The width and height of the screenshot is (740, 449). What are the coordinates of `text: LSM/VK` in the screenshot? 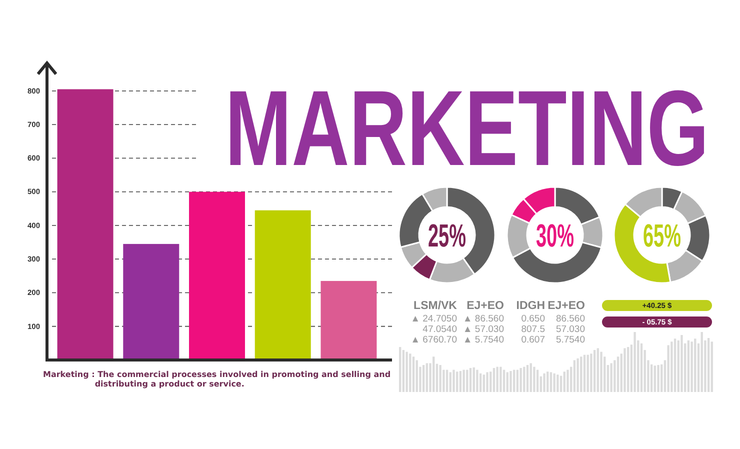 It's located at (436, 306).